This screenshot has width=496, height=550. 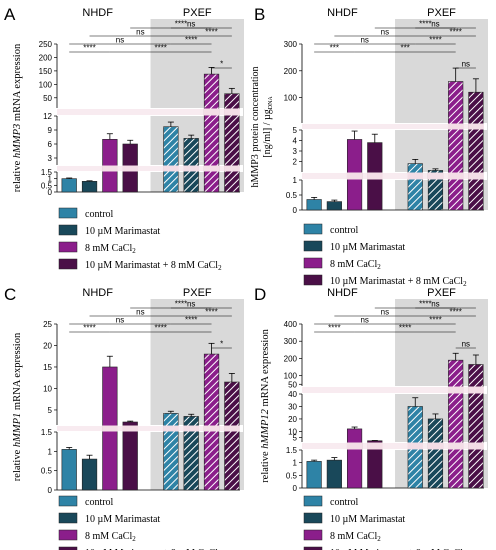 What do you see at coordinates (292, 406) in the screenshot?
I see `y-tick-label: 30` at bounding box center [292, 406].